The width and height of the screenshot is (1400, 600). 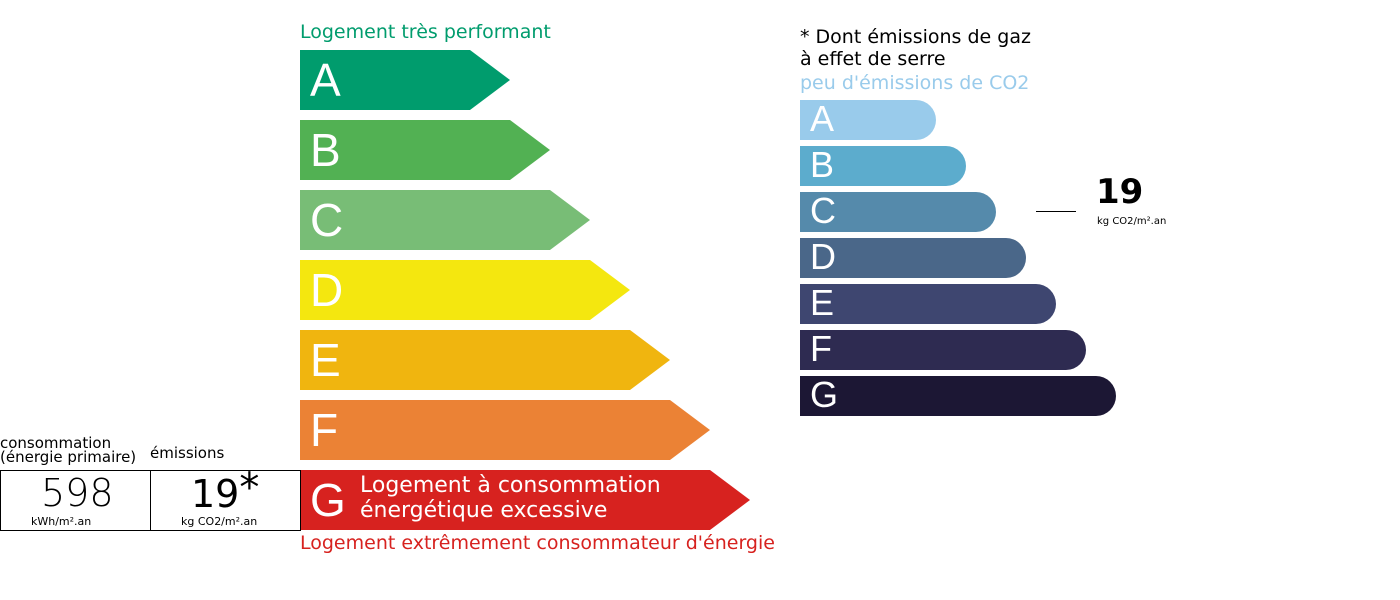 What do you see at coordinates (1056, 211) in the screenshot?
I see `climate-pointer-line` at bounding box center [1056, 211].